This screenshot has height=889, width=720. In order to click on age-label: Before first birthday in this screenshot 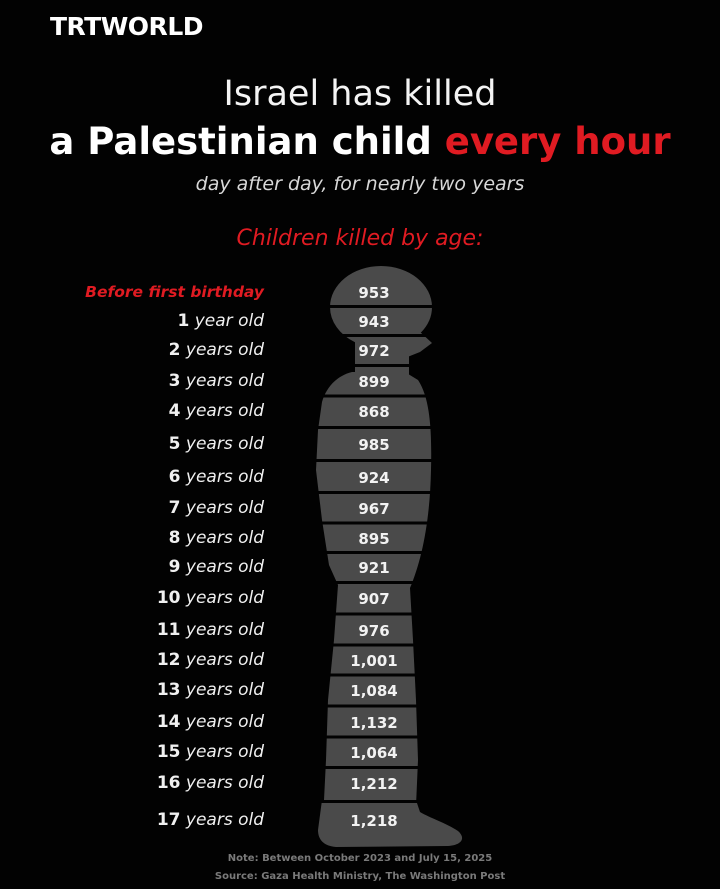, I will do `click(174, 292)`.